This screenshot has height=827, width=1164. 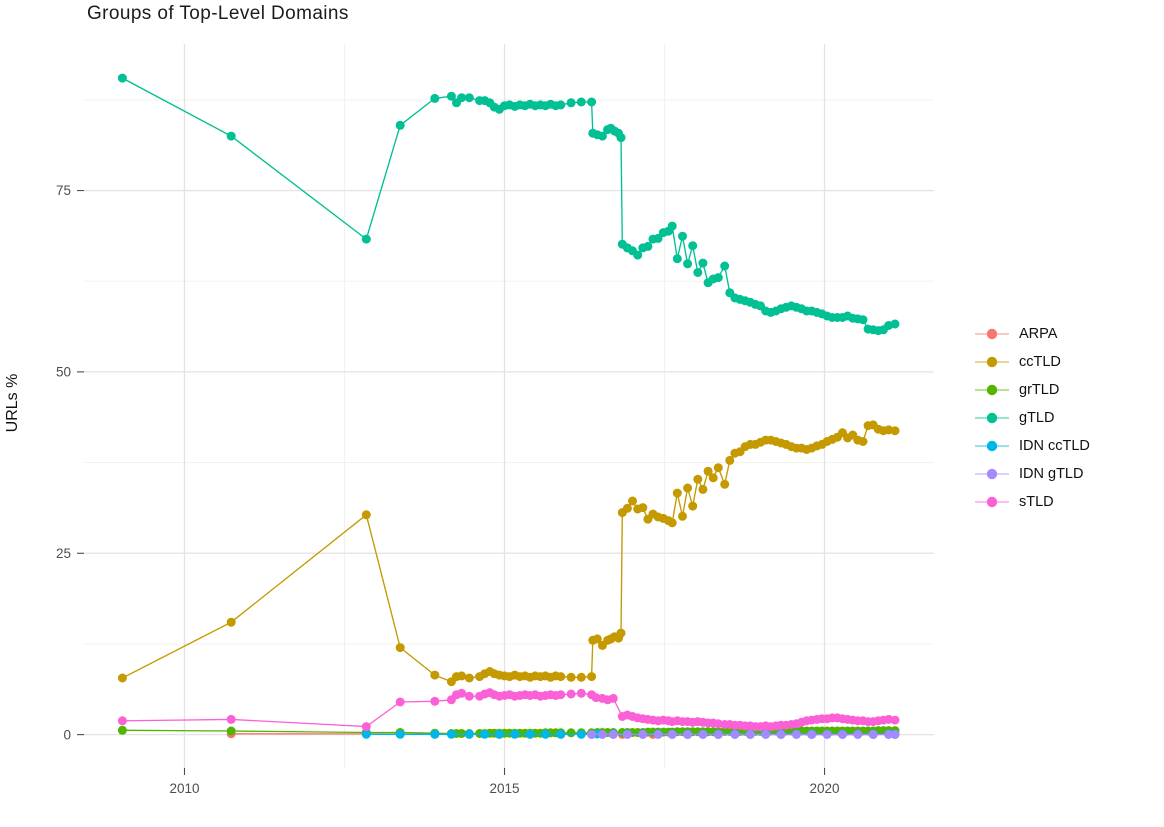 I want to click on legend-label: ARPA, so click(x=1038, y=334).